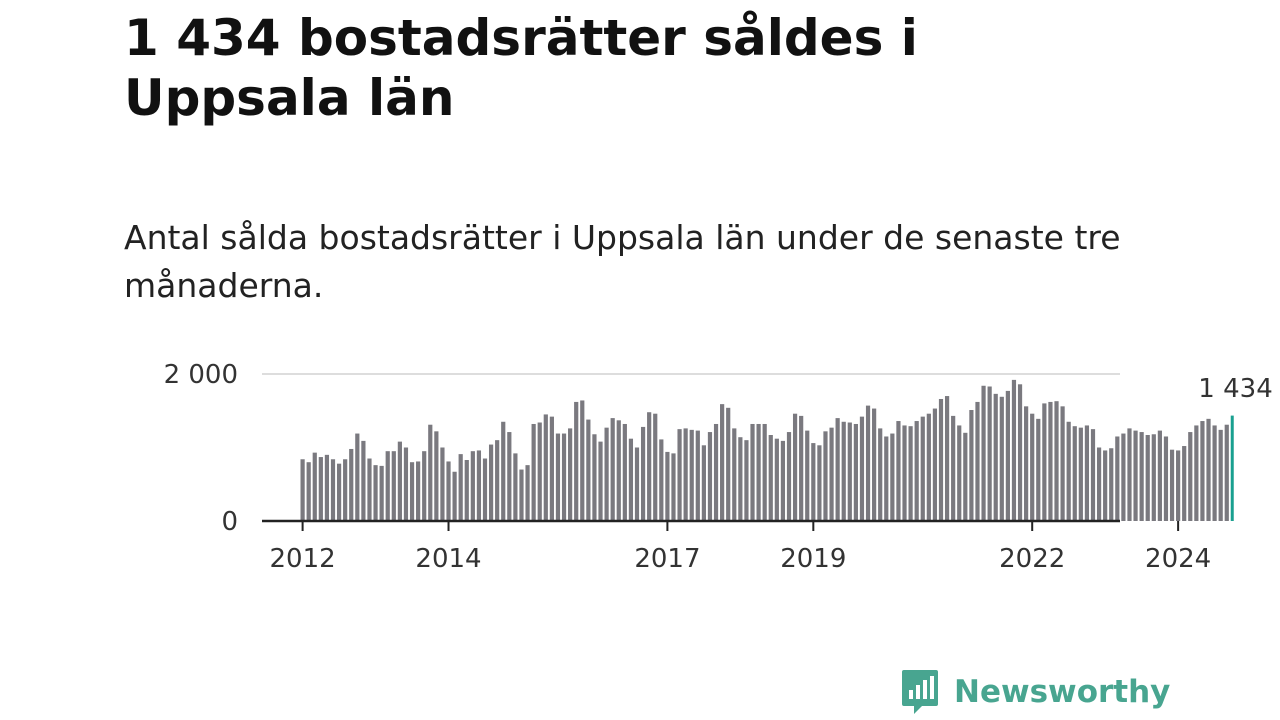 The image size is (1280, 720). Describe the element at coordinates (1062, 692) in the screenshot. I see `newsworthy-logo-text: Newsworthy` at that location.